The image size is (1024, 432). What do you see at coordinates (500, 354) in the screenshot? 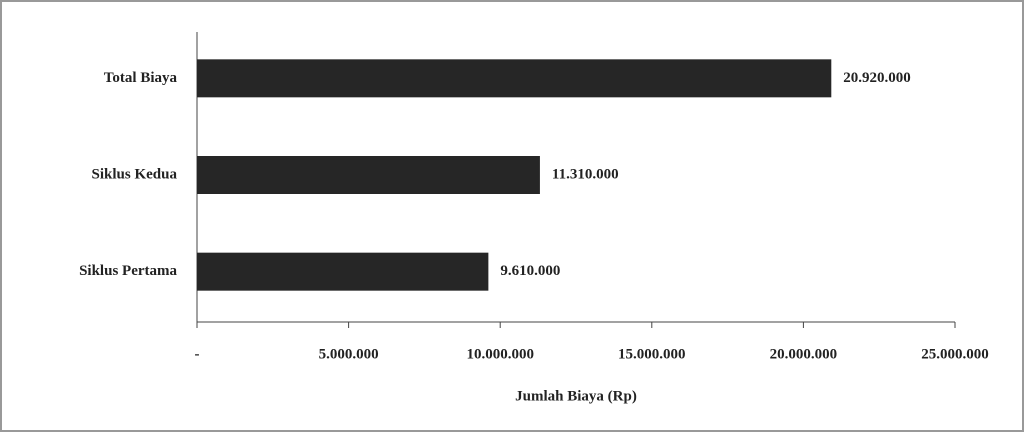
I see `x-tick-label: 10.000.000` at bounding box center [500, 354].